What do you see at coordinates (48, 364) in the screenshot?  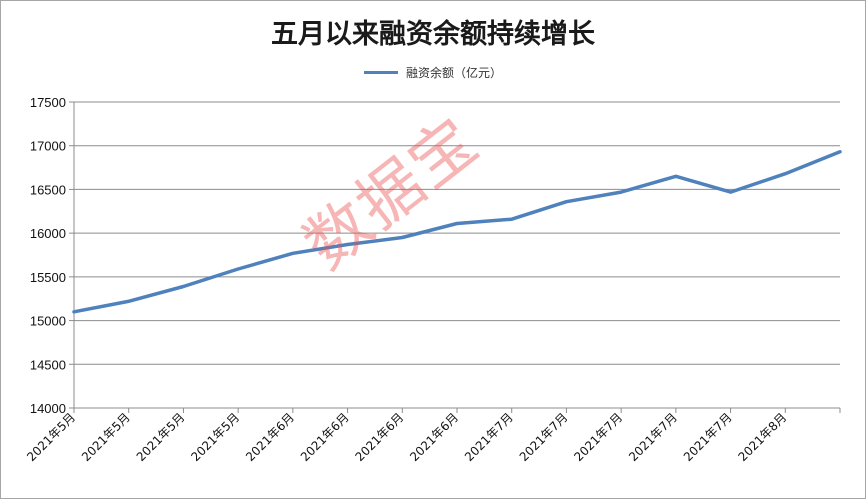 I see `y-tick-label: 14500` at bounding box center [48, 364].